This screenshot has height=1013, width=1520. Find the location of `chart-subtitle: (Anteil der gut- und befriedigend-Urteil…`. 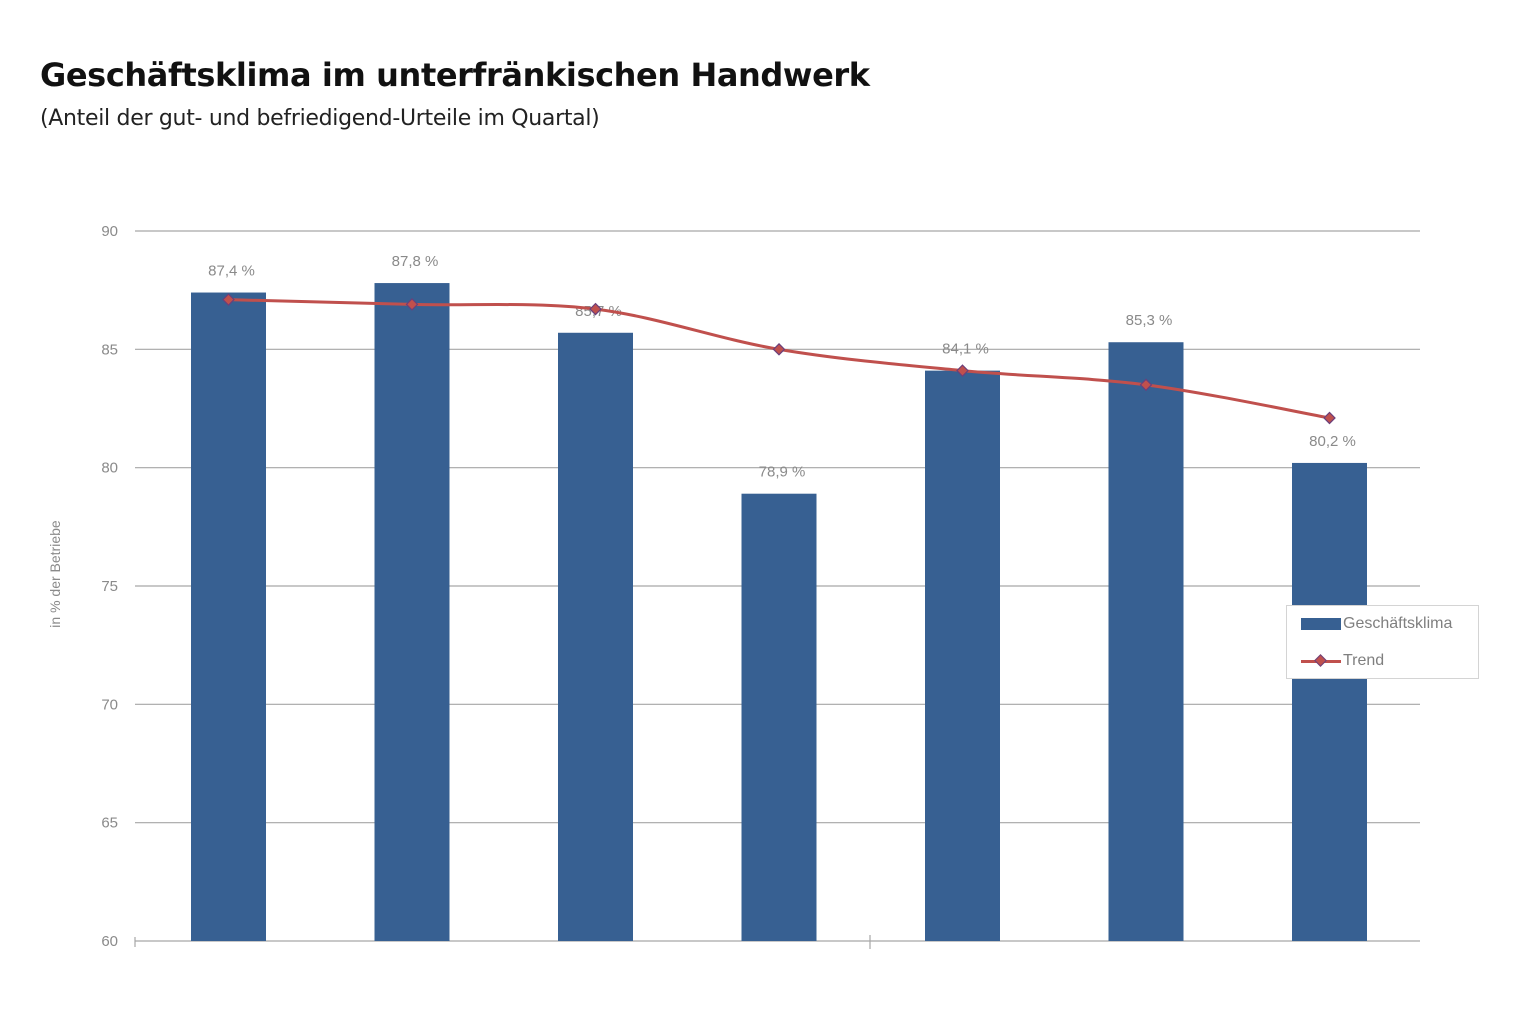

chart-subtitle: (Anteil der gut- und befriedigend-Urteil… is located at coordinates (320, 118).